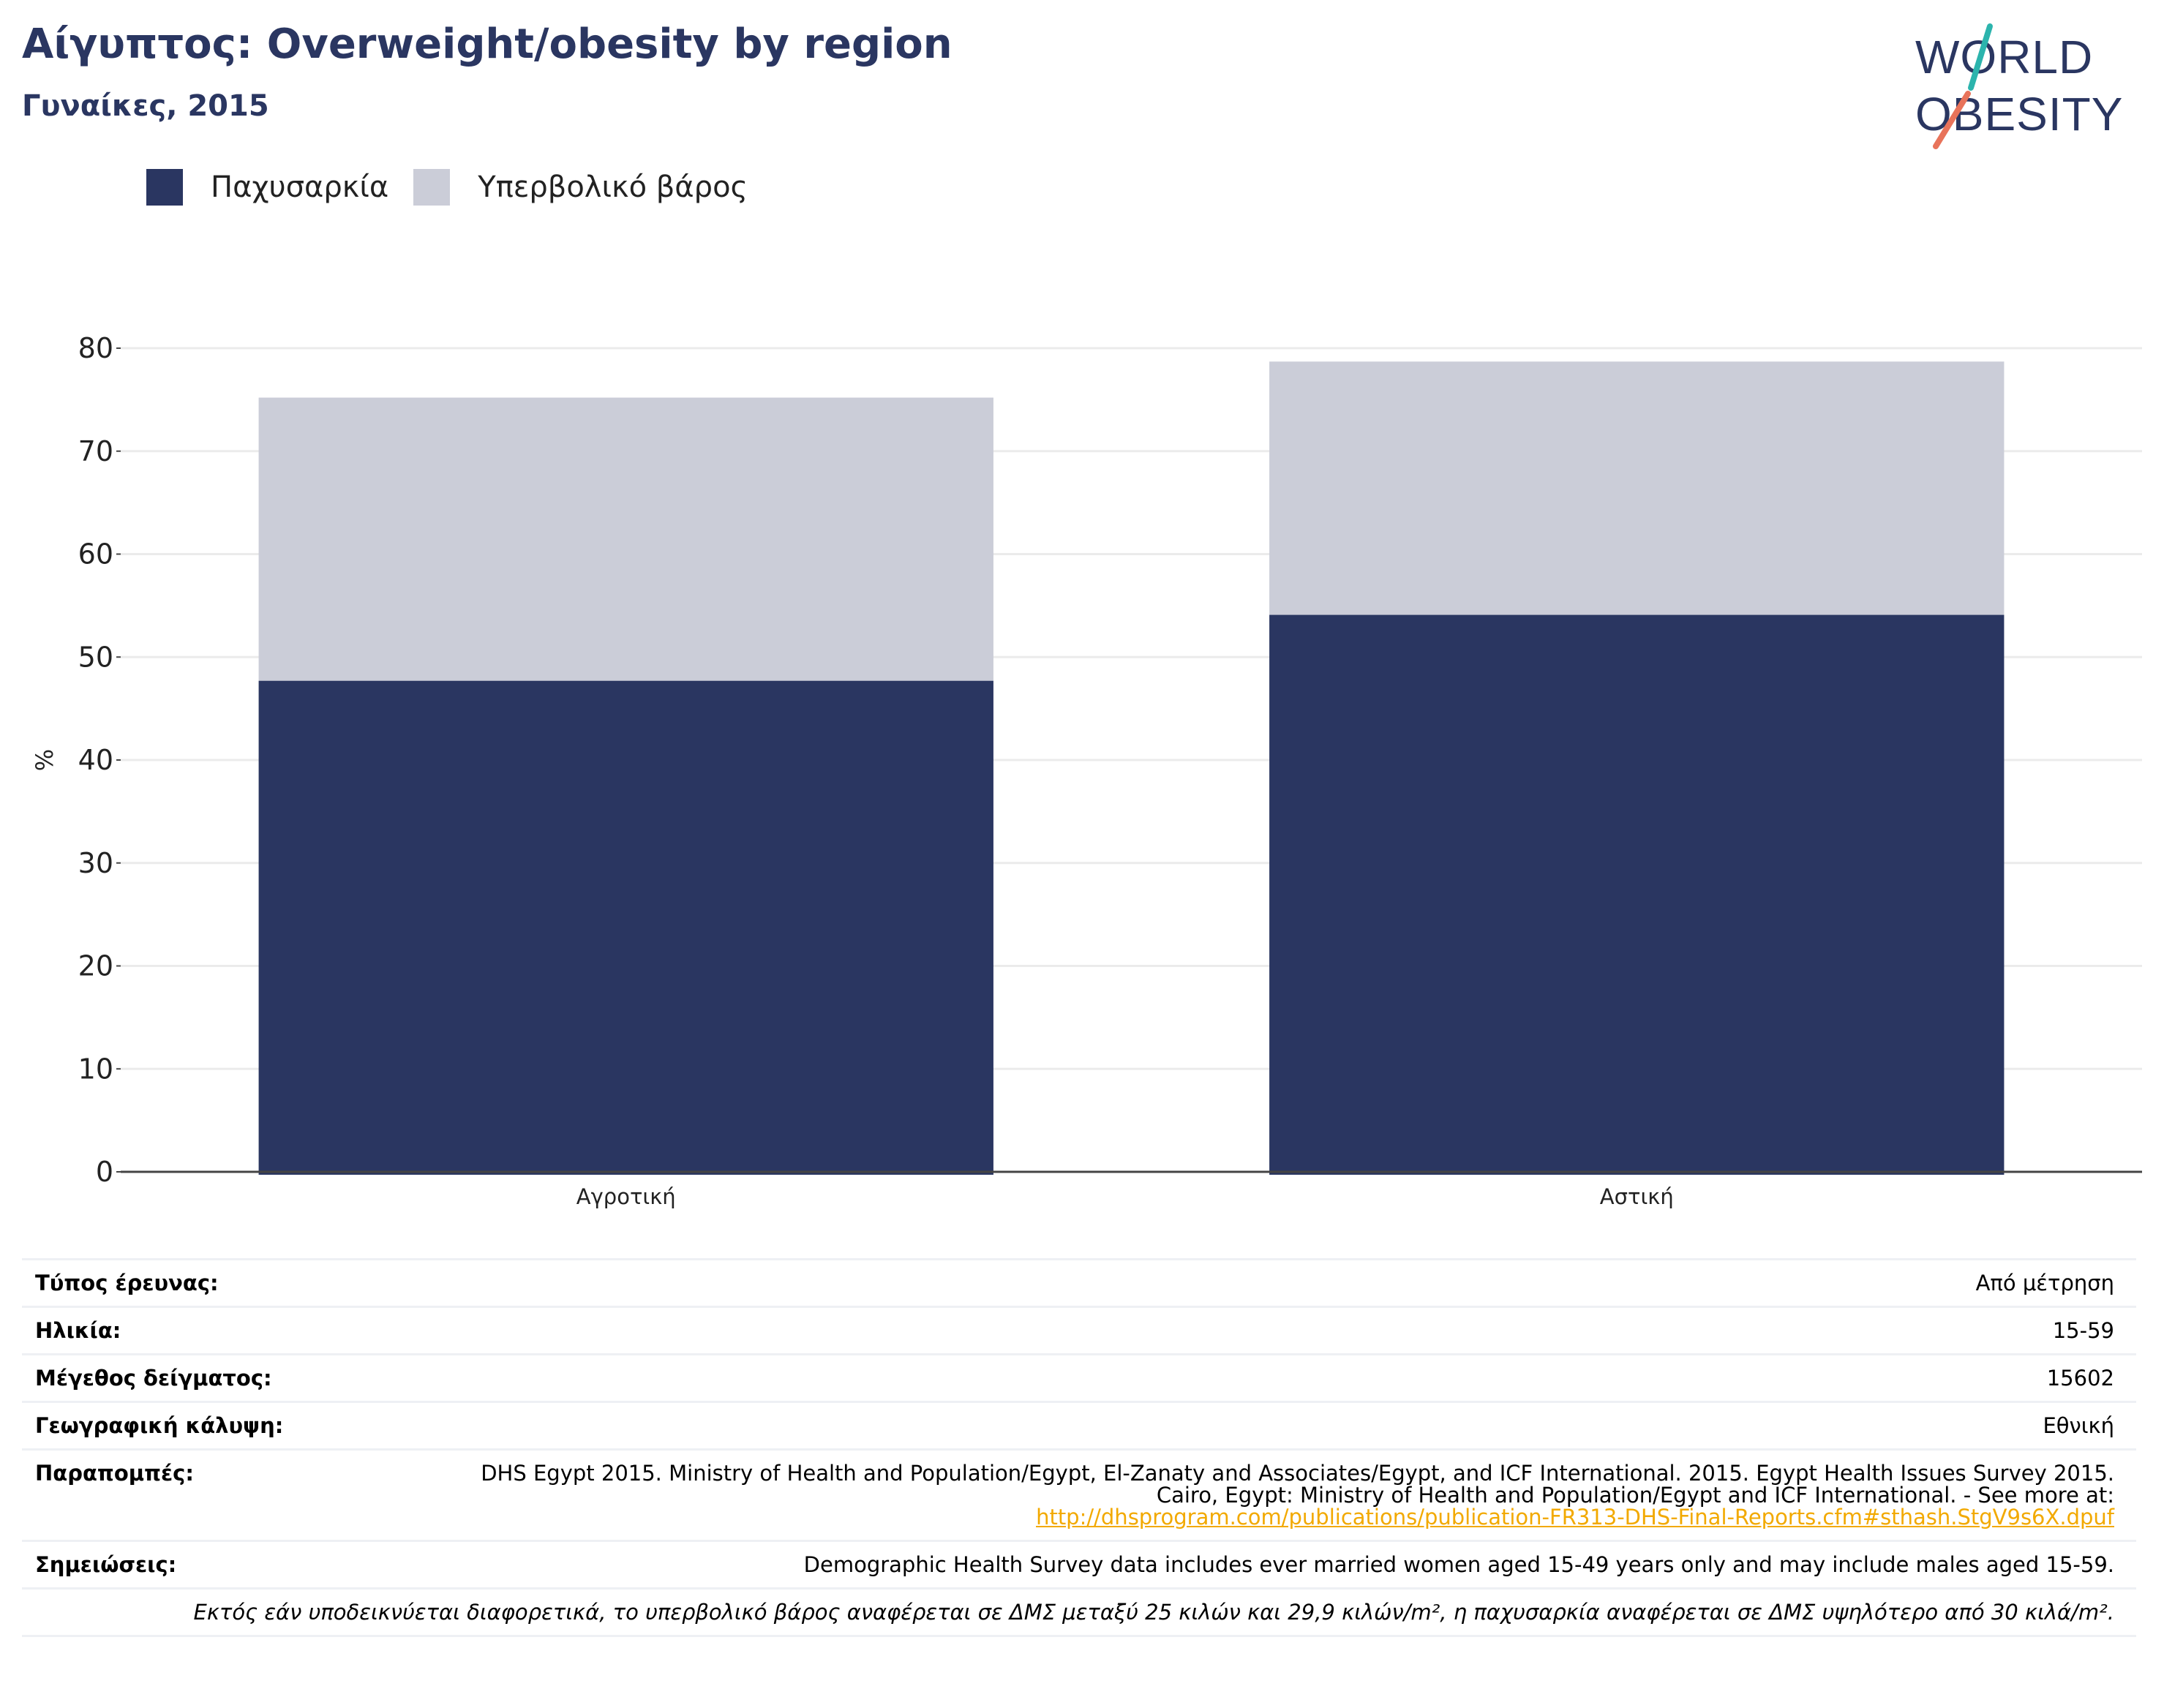  Describe the element at coordinates (2004, 57) in the screenshot. I see `svg-text: WORLD` at that location.